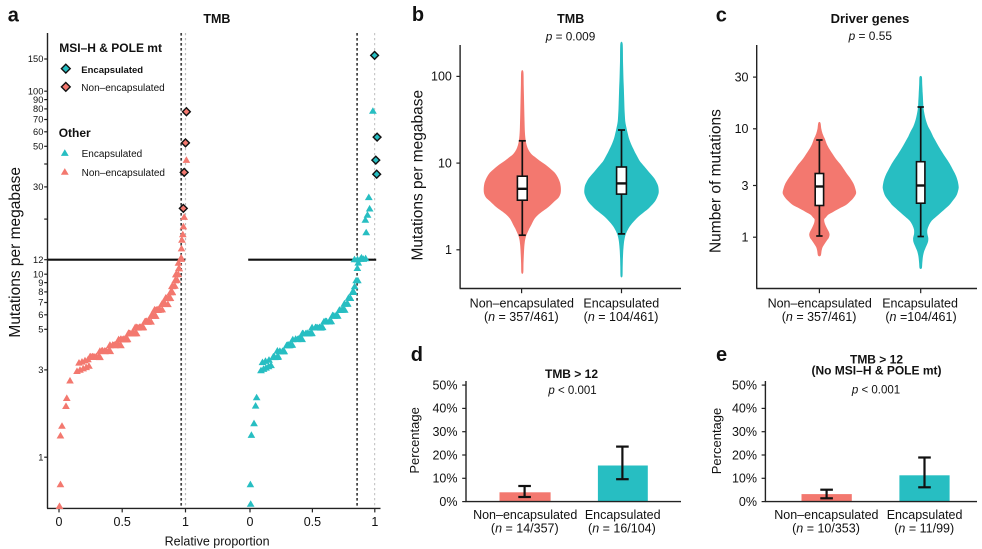 The image size is (982, 549). Describe the element at coordinates (75, 133) in the screenshot. I see `svg-text: Other` at that location.